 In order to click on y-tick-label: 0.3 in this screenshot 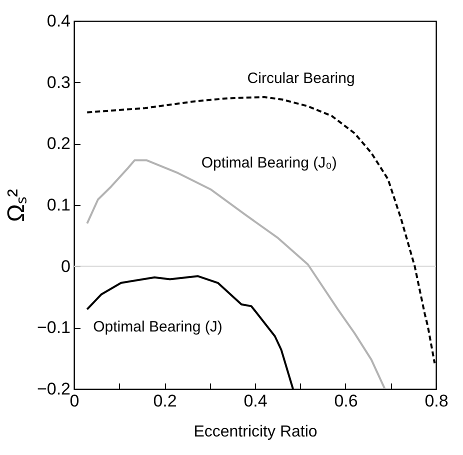, I will do `click(58, 82)`.